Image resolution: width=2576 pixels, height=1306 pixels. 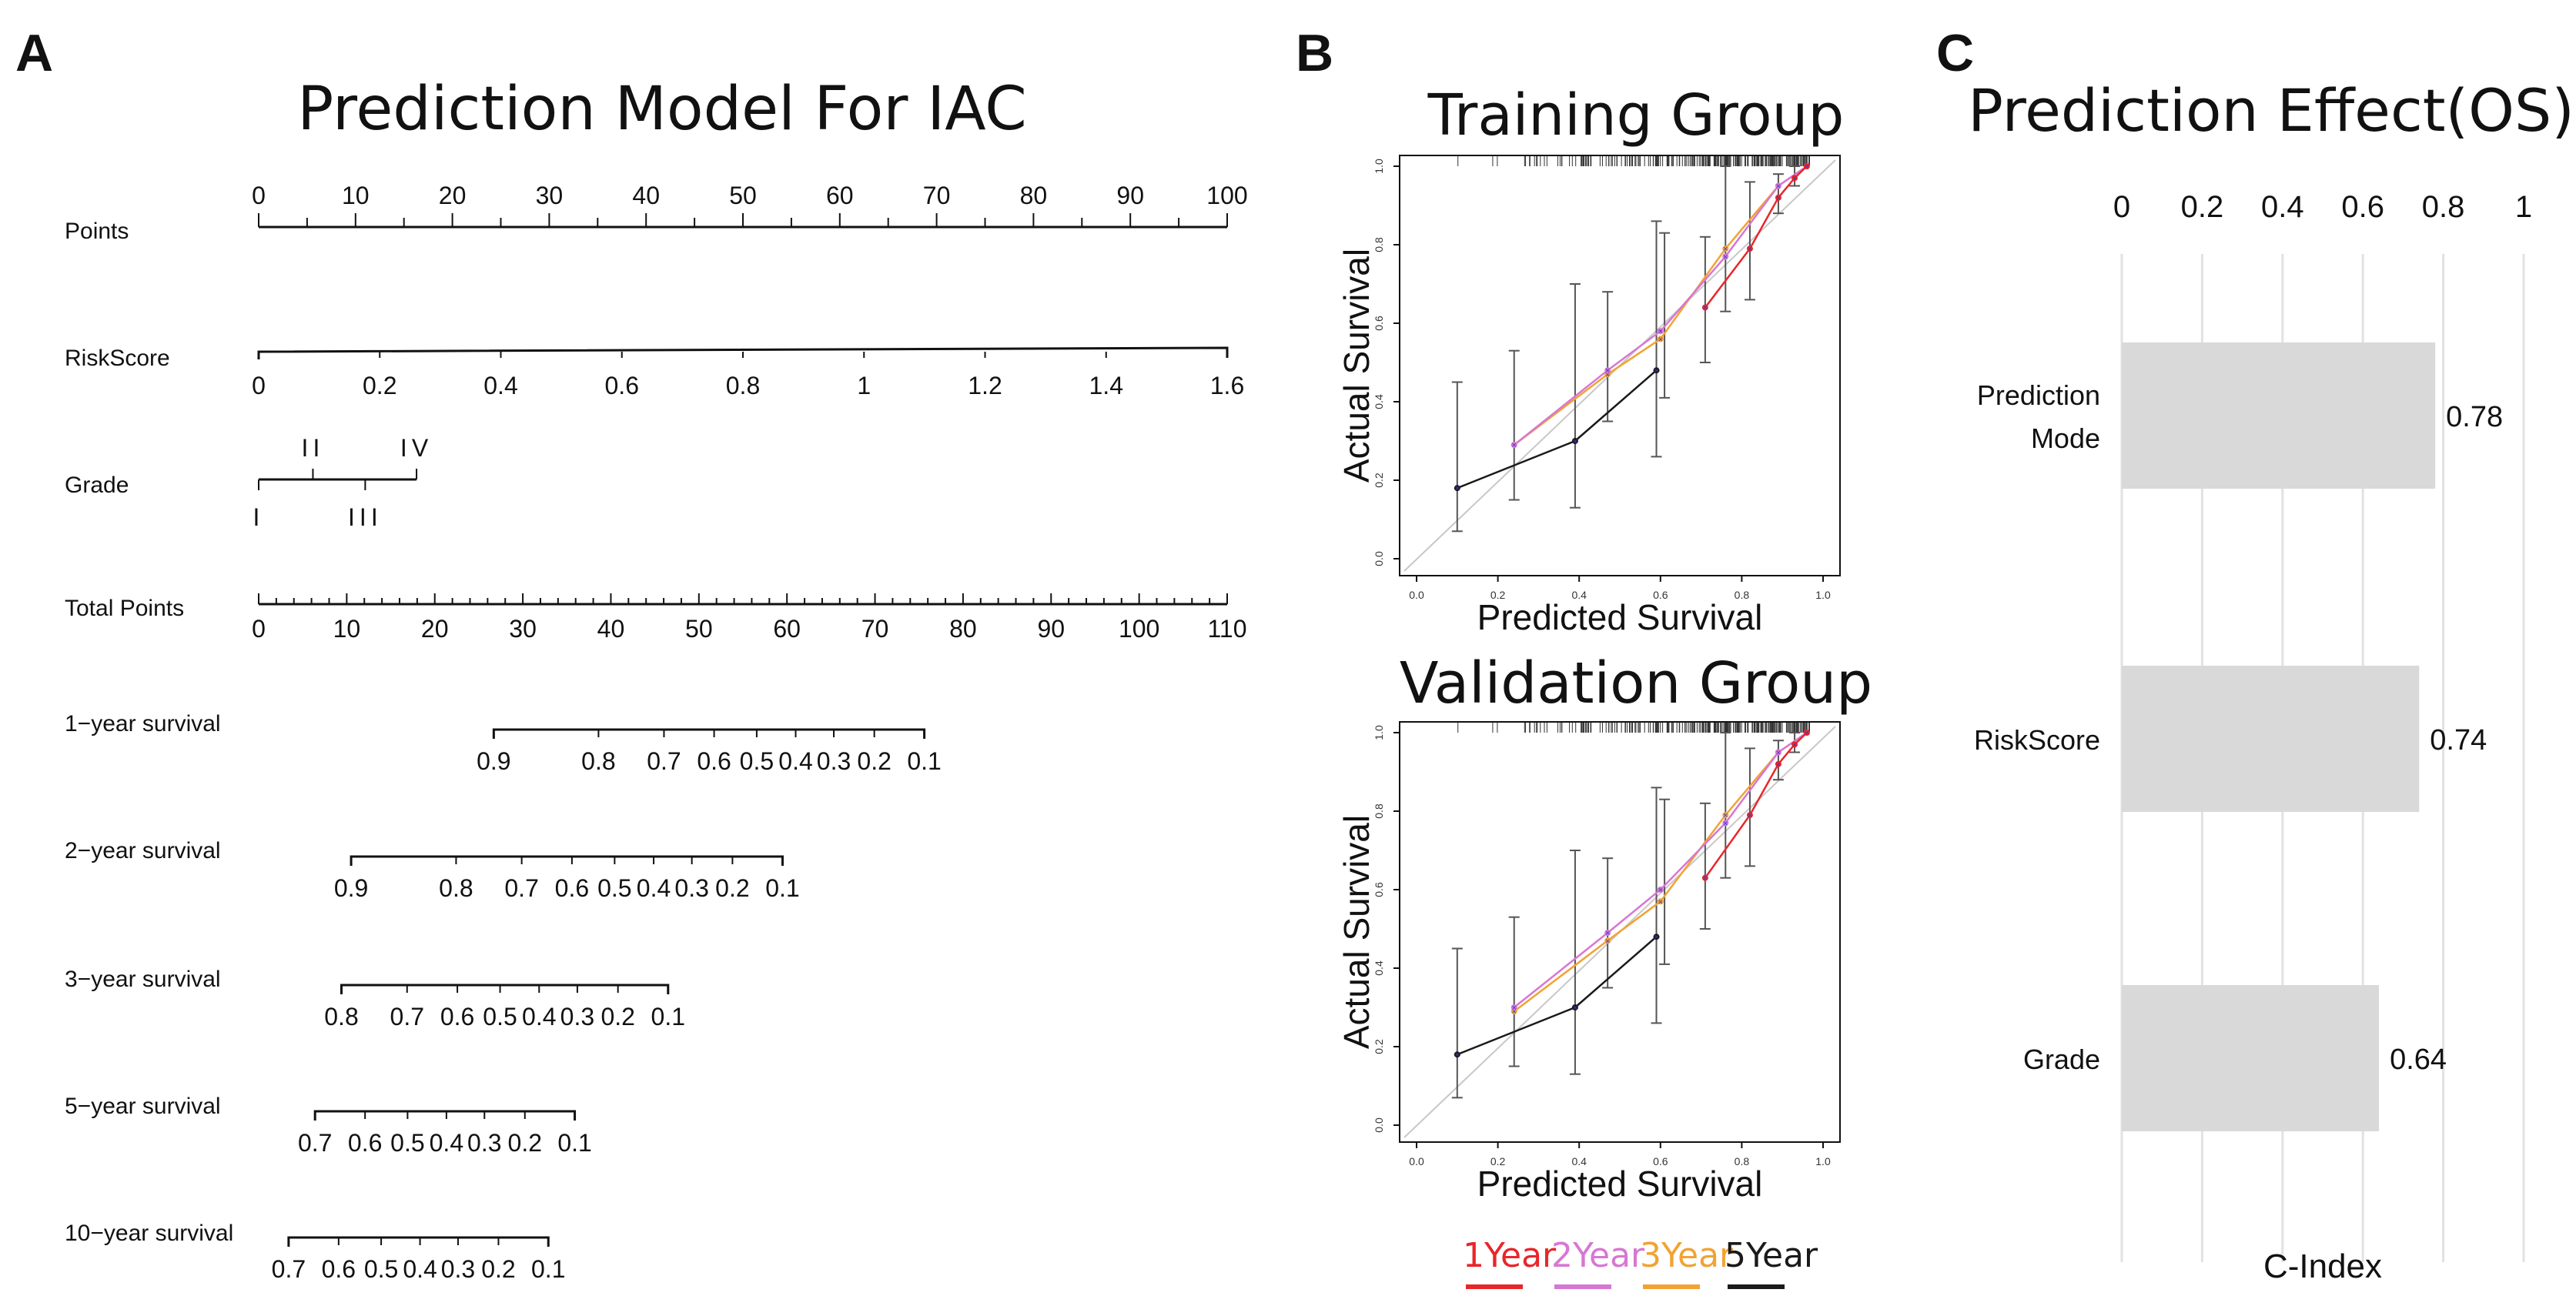 I want to click on panel-letter-a: A, so click(x=34, y=53).